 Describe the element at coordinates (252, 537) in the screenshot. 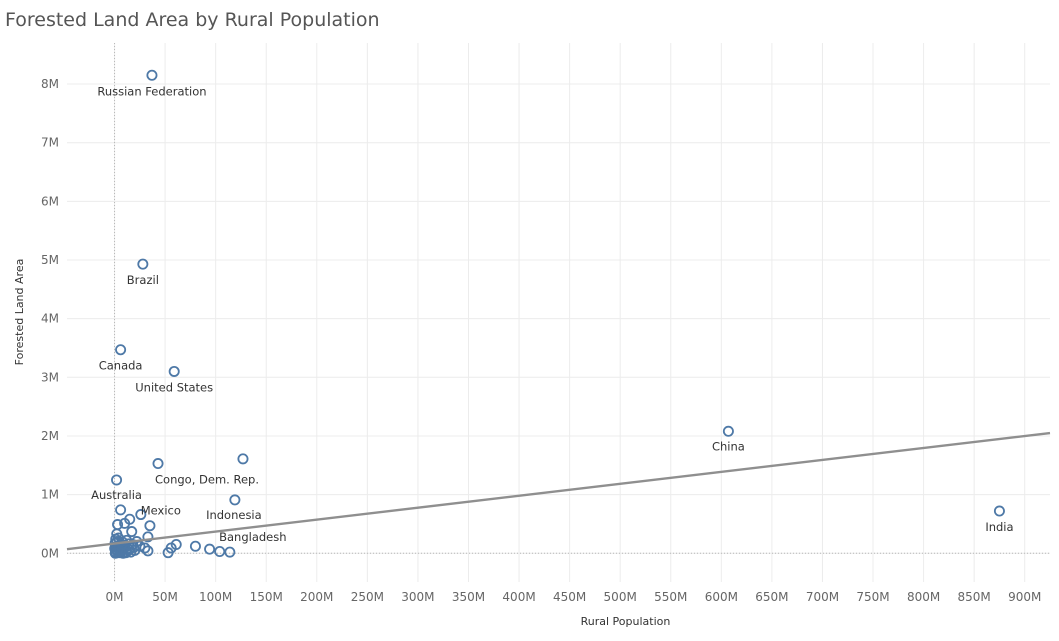

I see `point-label: Bangladesh` at that location.